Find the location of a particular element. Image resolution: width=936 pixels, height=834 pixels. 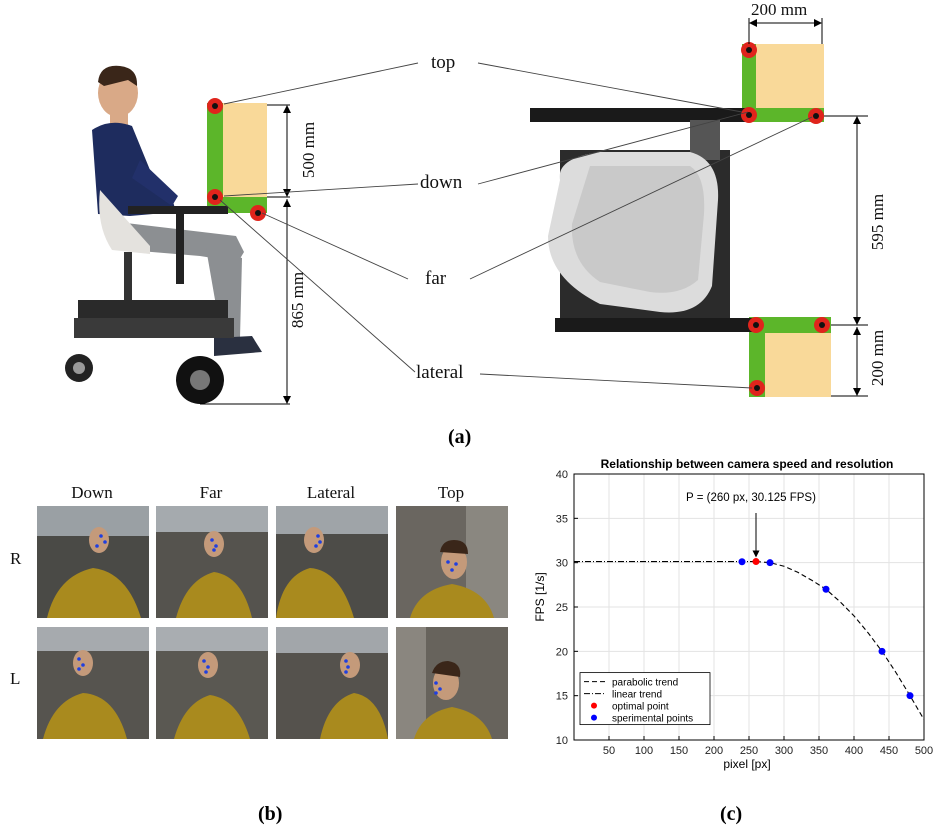

callout-lateral: lateral is located at coordinates (440, 372).